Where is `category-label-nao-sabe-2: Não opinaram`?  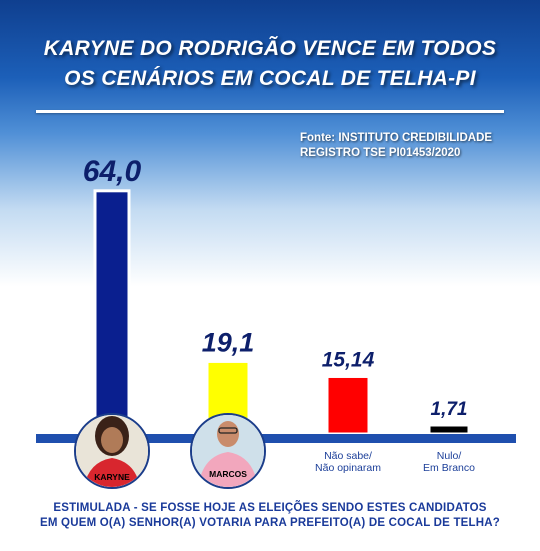
category-label-nao-sabe-2: Não opinaram is located at coordinates (348, 468).